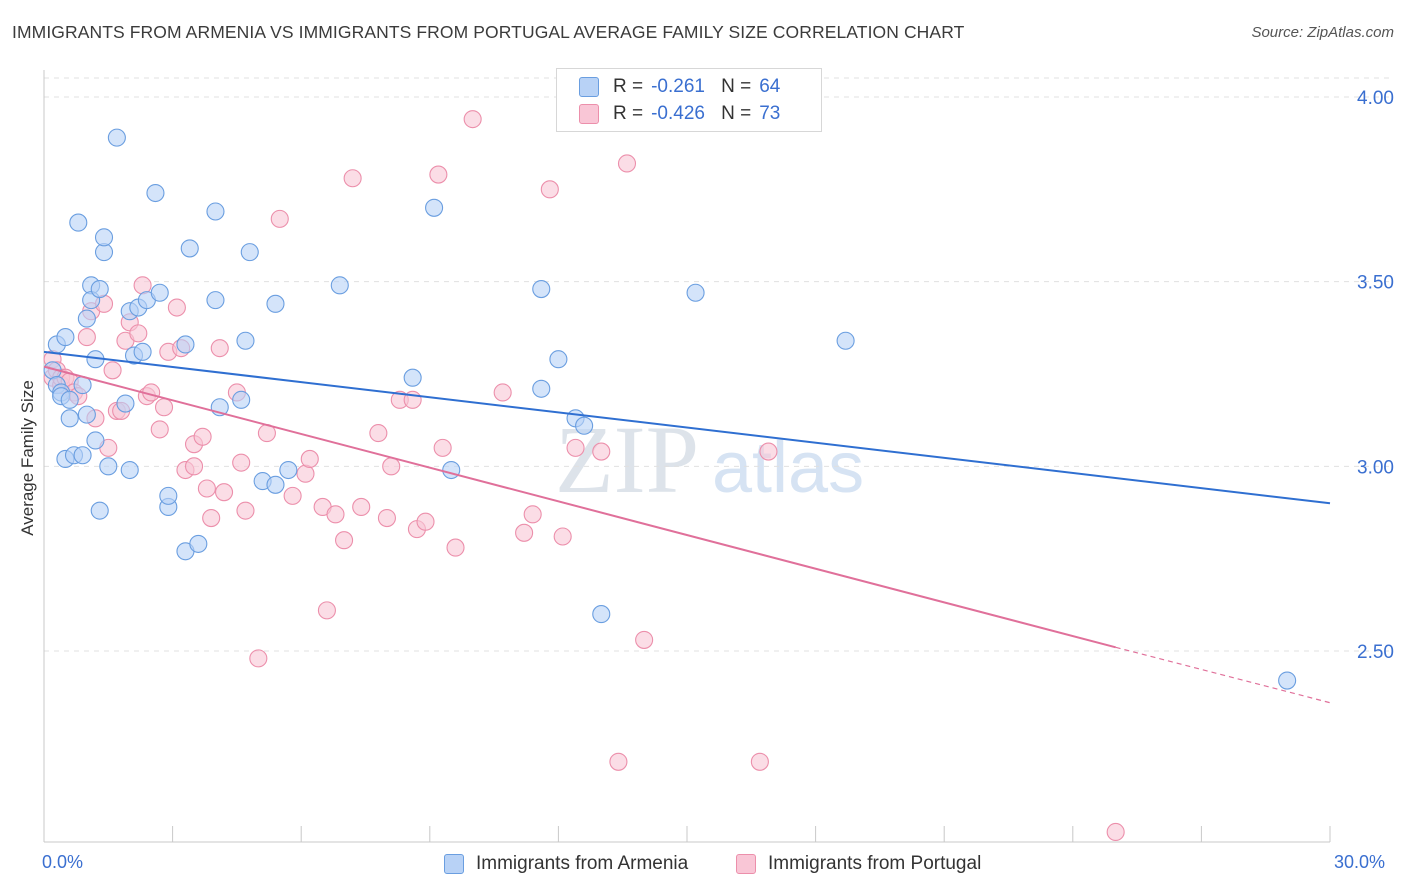  What do you see at coordinates (589, 87) in the screenshot?
I see `armenia-swatch` at bounding box center [589, 87].